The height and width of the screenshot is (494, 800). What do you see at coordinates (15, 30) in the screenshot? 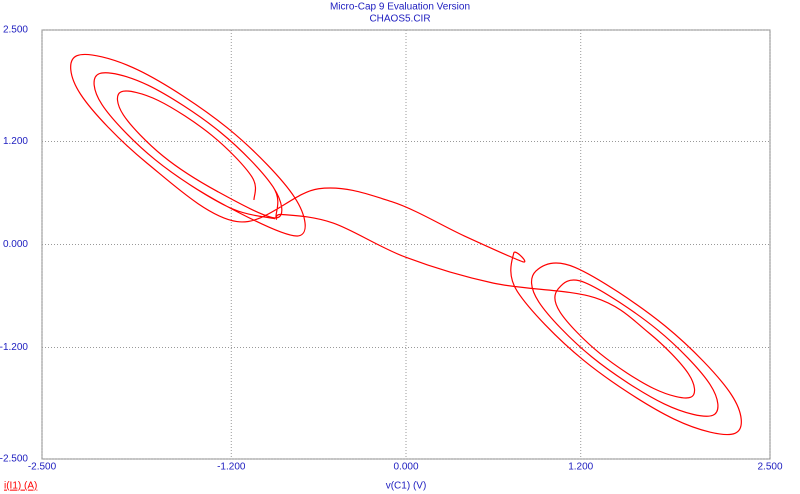
I see `y-tick-label: 2.500` at bounding box center [15, 30].